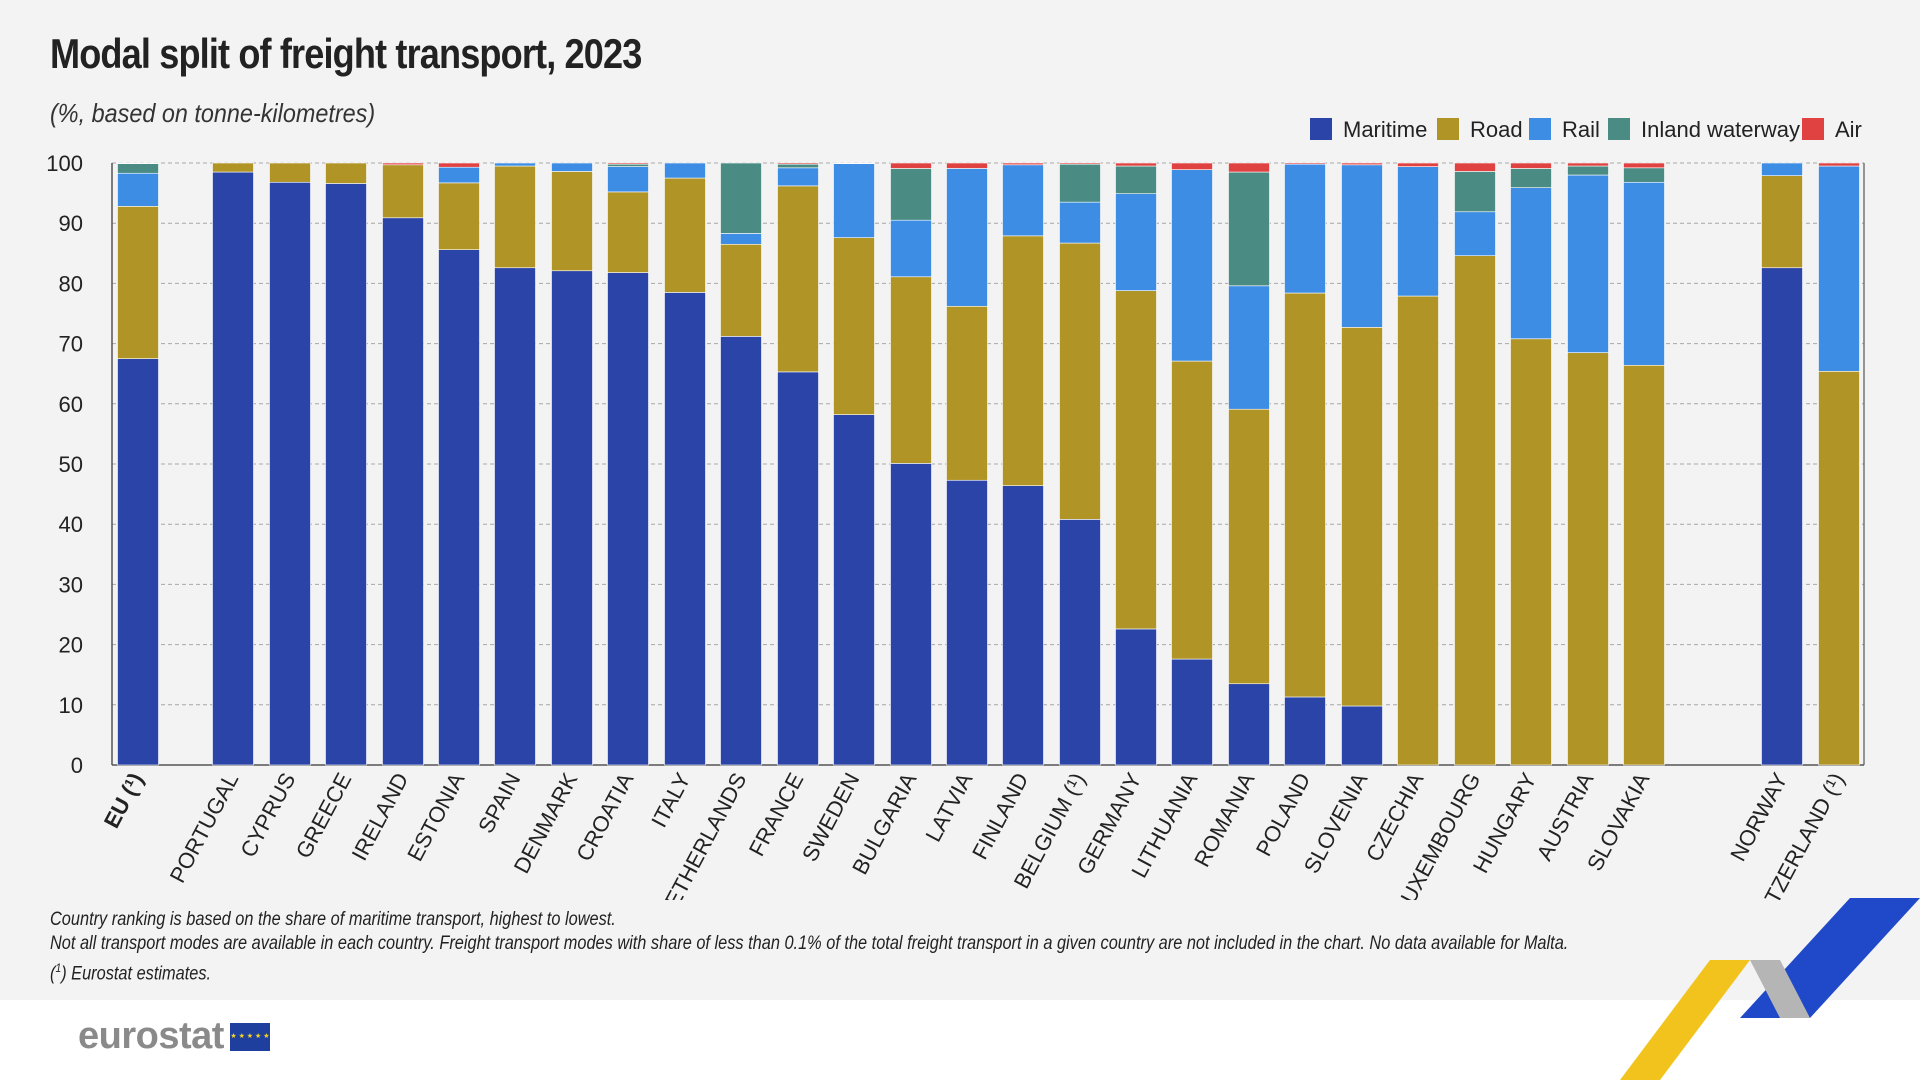 Image resolution: width=1920 pixels, height=1080 pixels. Describe the element at coordinates (71, 524) in the screenshot. I see `y-tick-label: 40` at that location.